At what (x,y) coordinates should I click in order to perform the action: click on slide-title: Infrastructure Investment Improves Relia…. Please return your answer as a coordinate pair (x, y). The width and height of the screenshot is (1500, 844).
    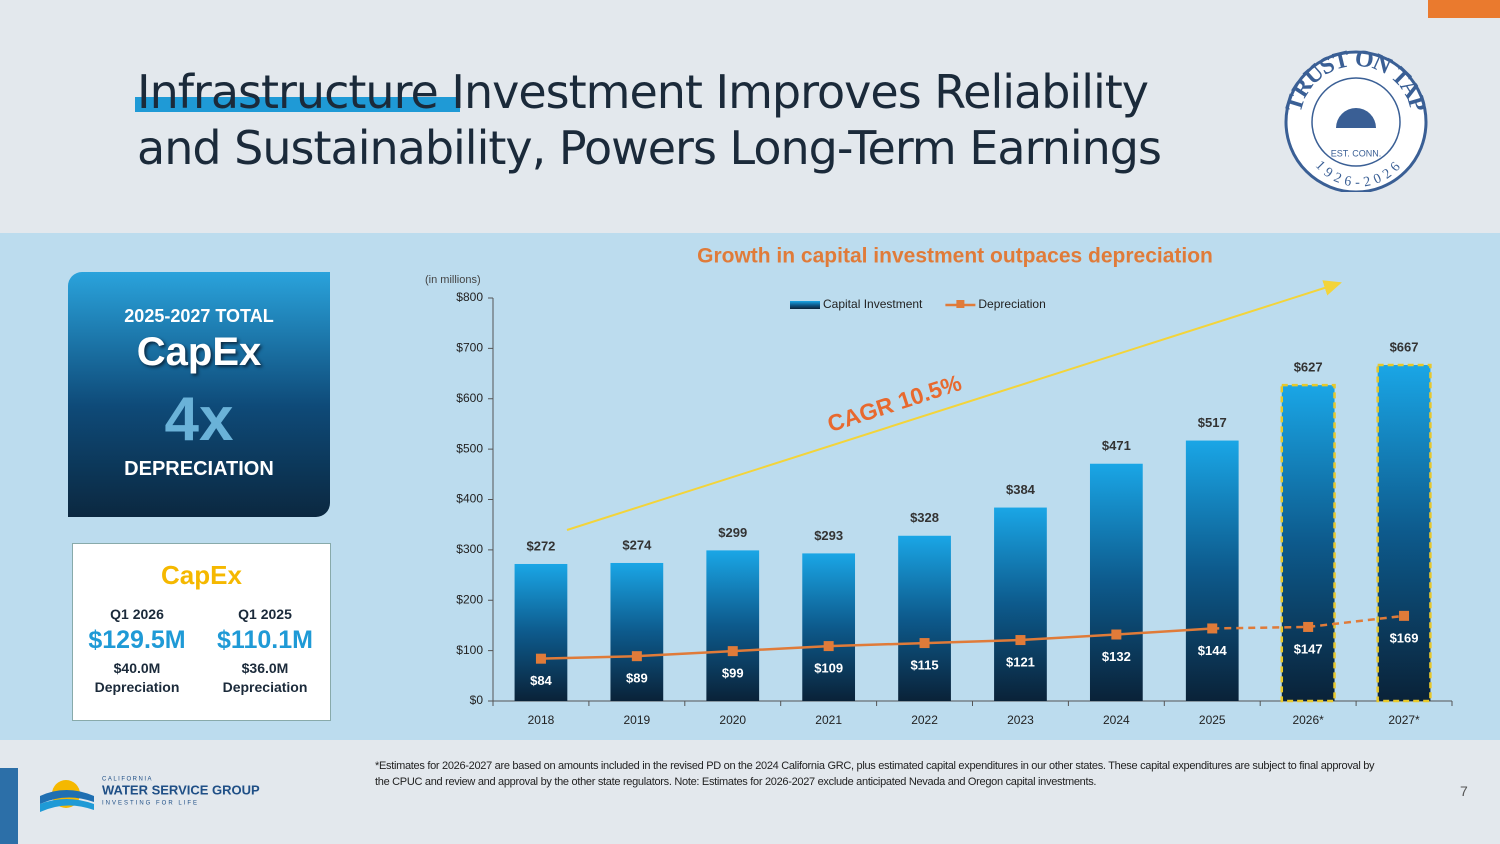
    Looking at the image, I should click on (649, 120).